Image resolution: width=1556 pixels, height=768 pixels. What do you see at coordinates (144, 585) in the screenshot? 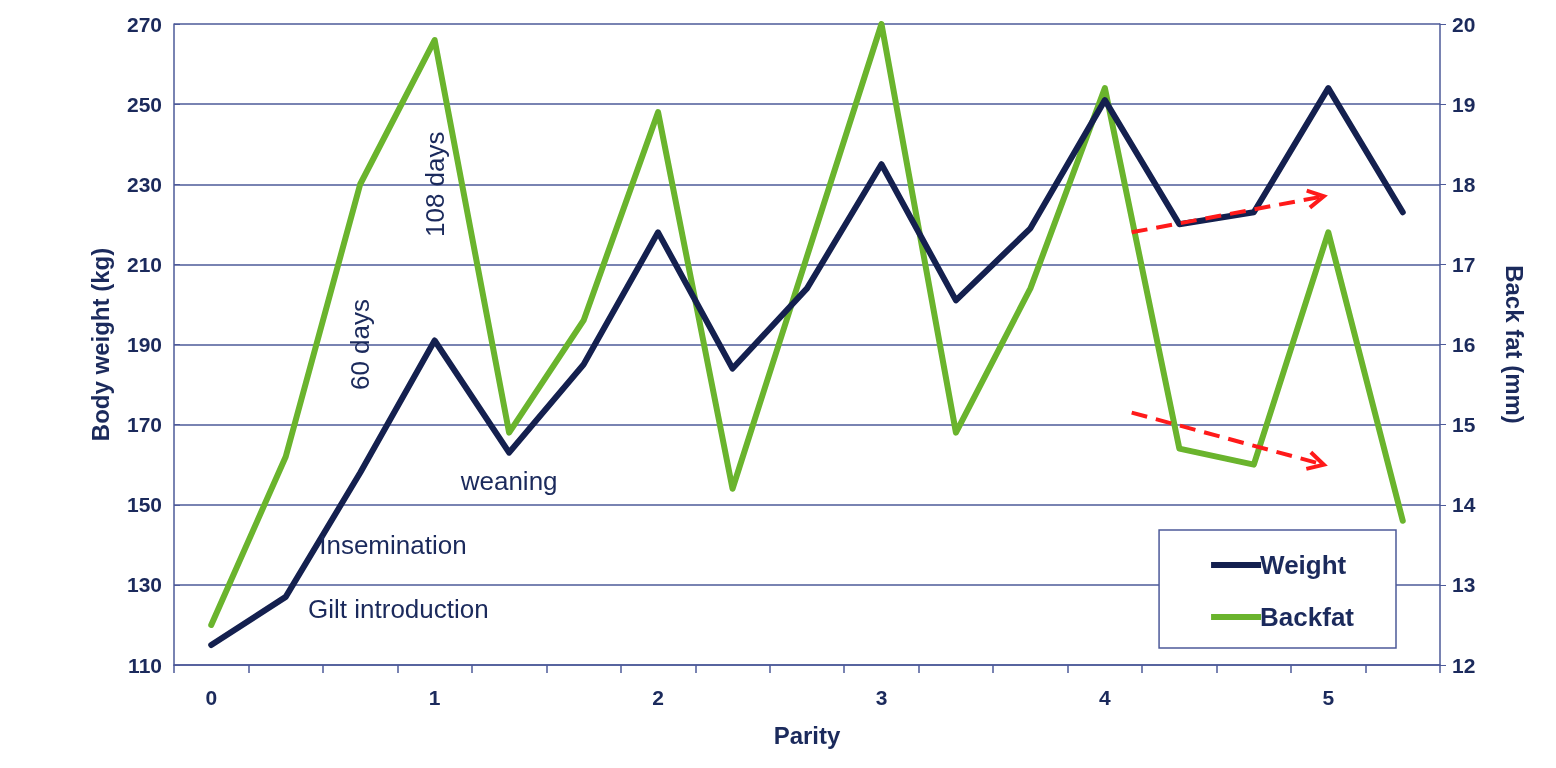
I see `y-tick-label: 130` at bounding box center [144, 585].